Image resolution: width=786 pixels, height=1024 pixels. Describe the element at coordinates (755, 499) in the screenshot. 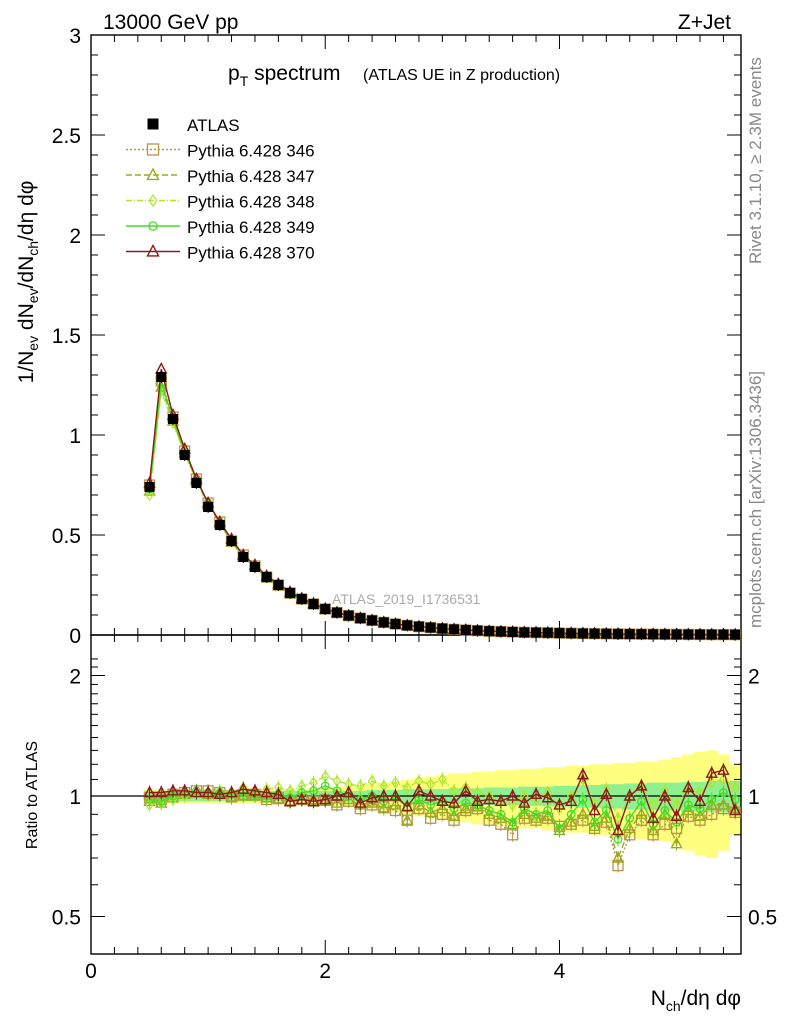

I see `mcplots-label: mcplots.cern.ch [arXiv:1306.3436]` at that location.